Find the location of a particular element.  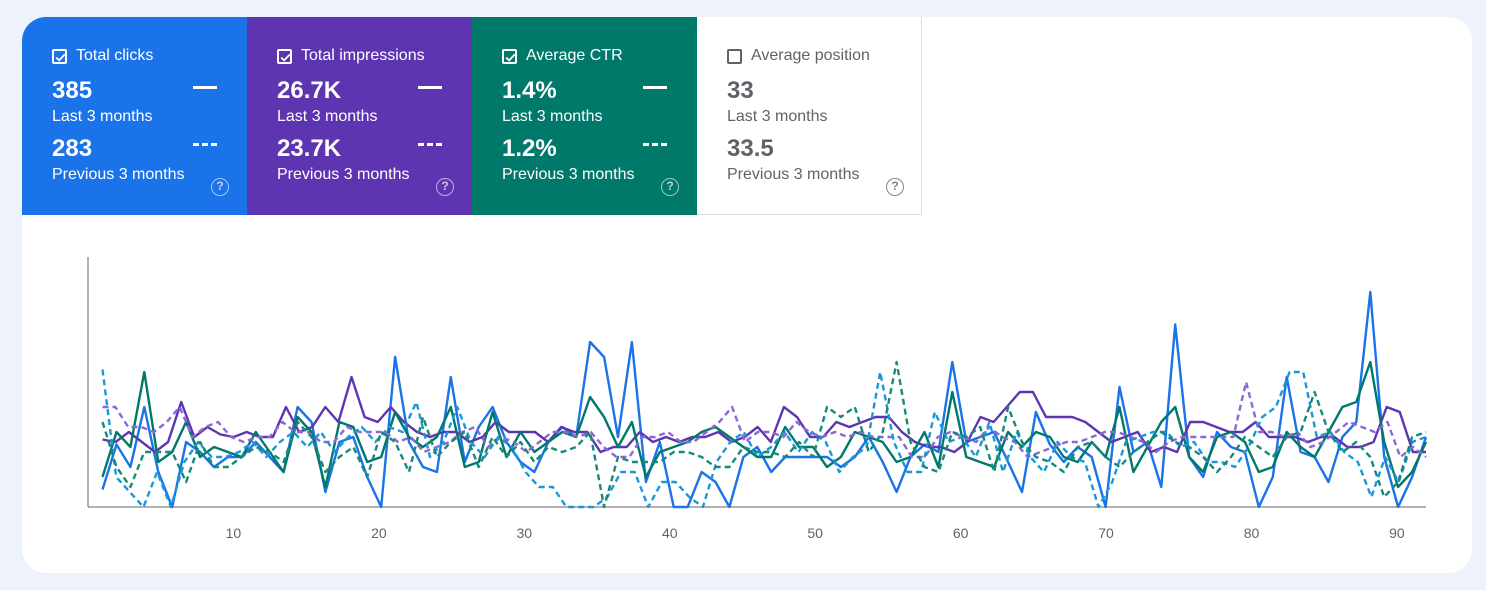

x-tick-label: 70 is located at coordinates (1106, 533).